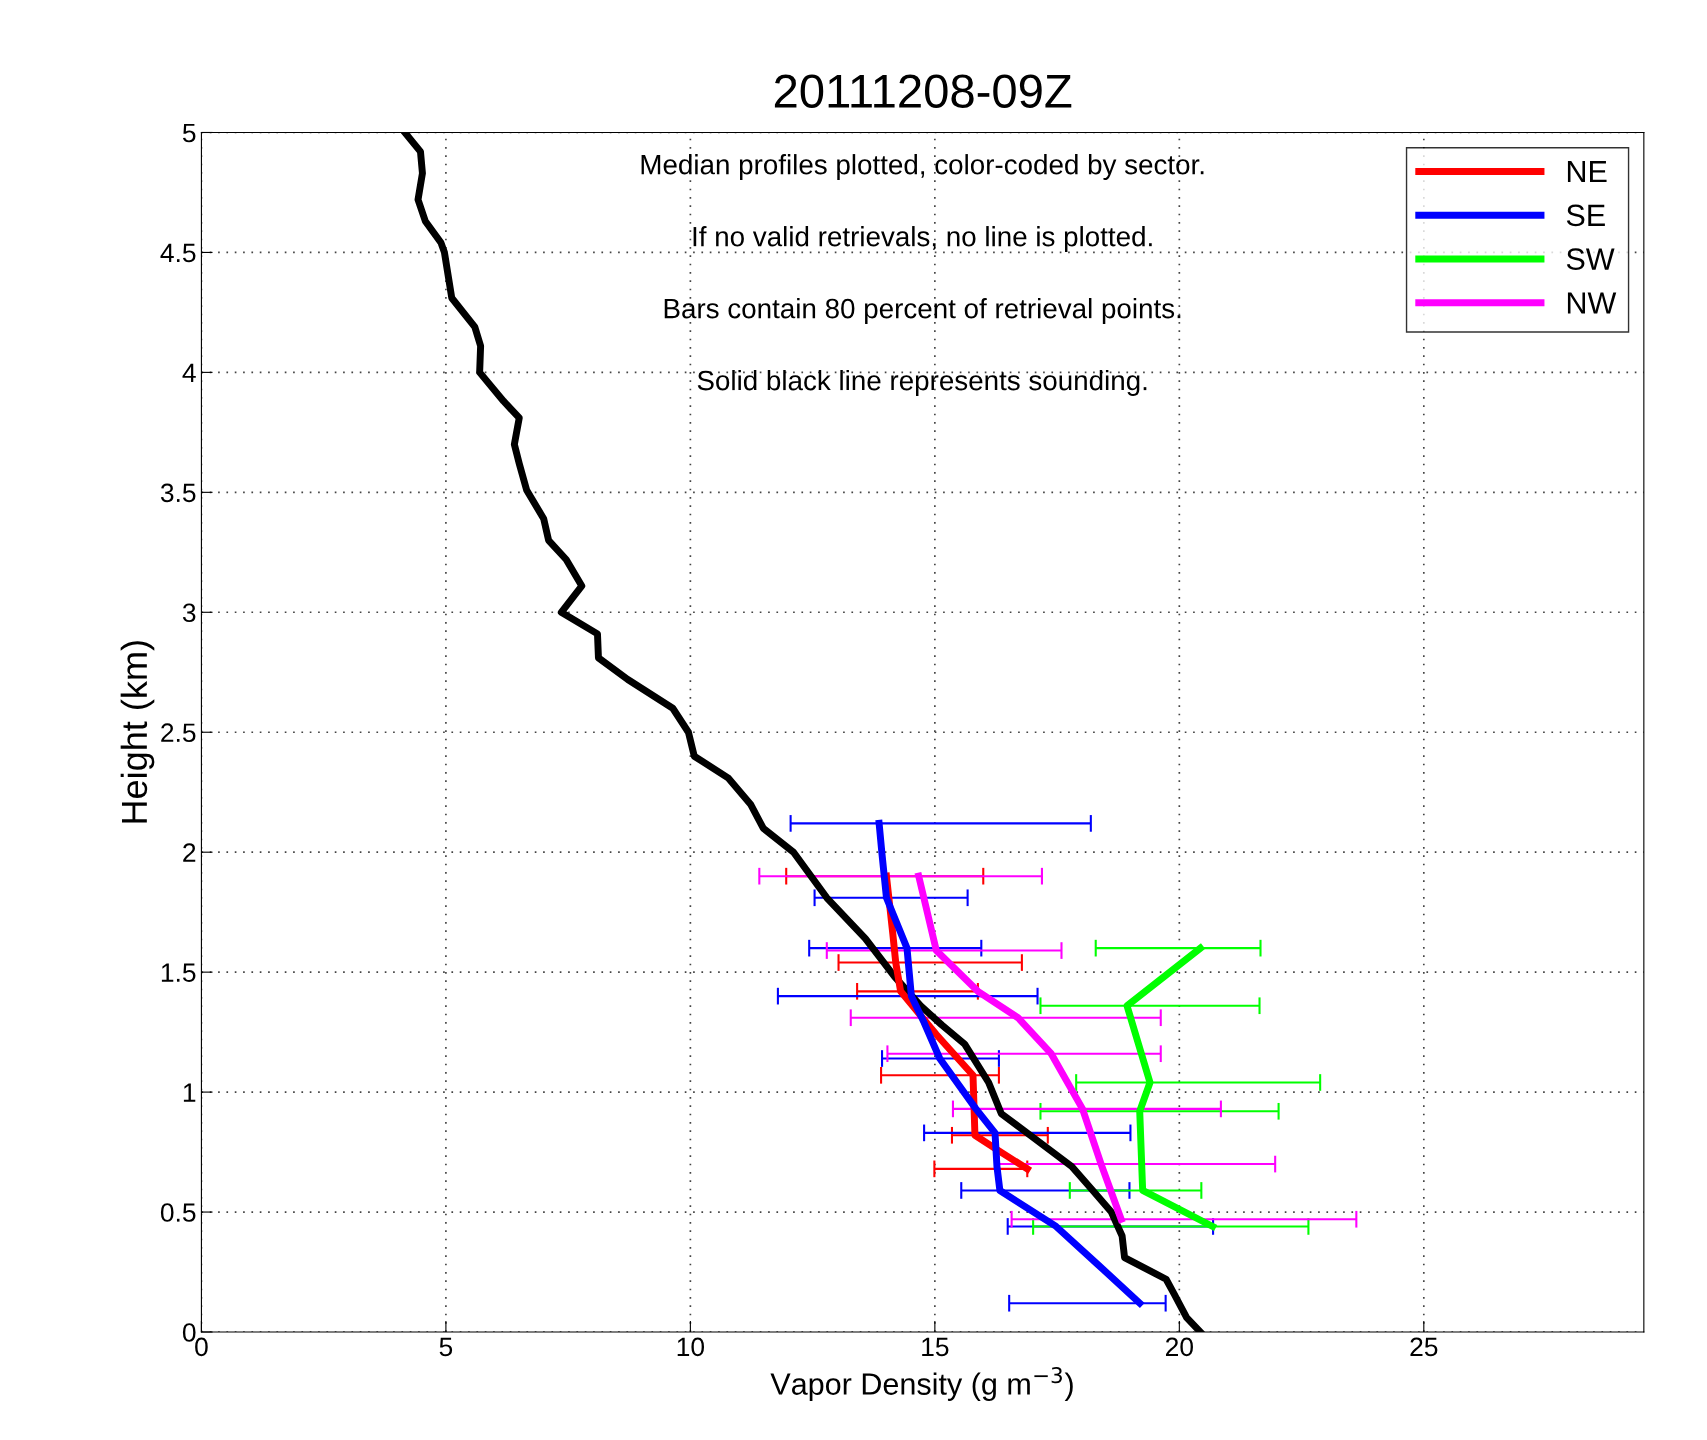  What do you see at coordinates (691, 1347) in the screenshot?
I see `x-tick-label: 10` at bounding box center [691, 1347].